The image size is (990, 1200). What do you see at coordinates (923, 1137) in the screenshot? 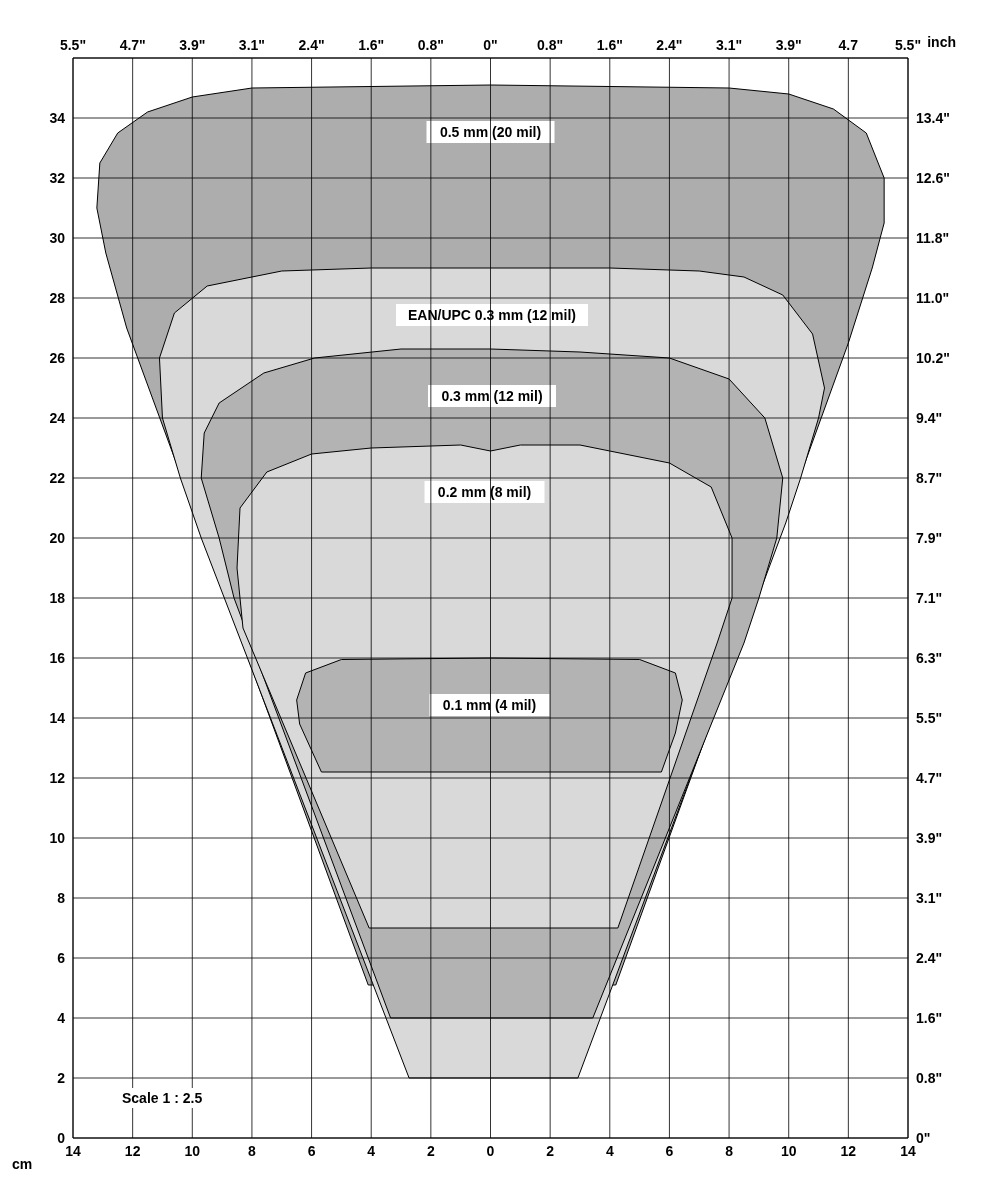
I see `y2-tick-label: 0"` at bounding box center [923, 1137].